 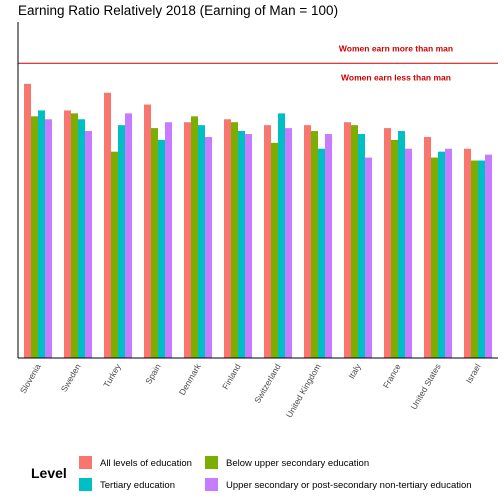 I want to click on legend-label: Below upper secondary education, so click(x=298, y=463).